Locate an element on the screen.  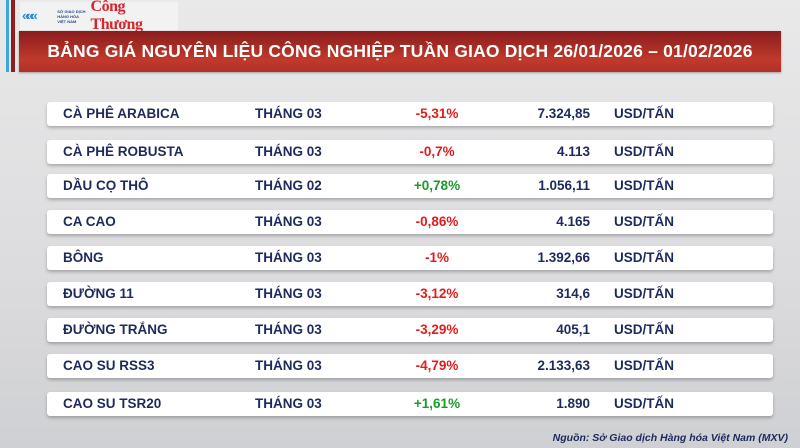
price-change: -4,79% is located at coordinates (437, 365).